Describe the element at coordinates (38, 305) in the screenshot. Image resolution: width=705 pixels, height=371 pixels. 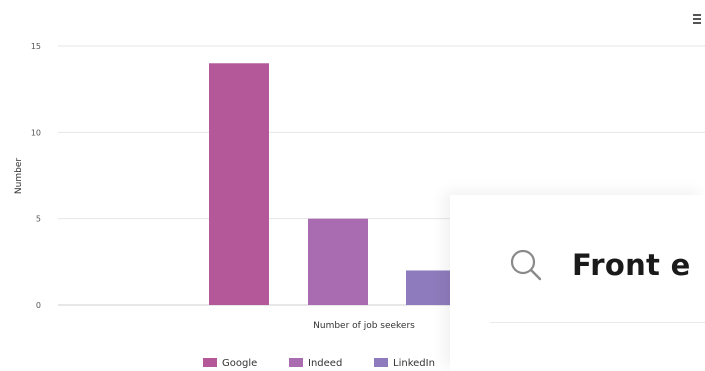
I see `y-tick-label: 0` at that location.